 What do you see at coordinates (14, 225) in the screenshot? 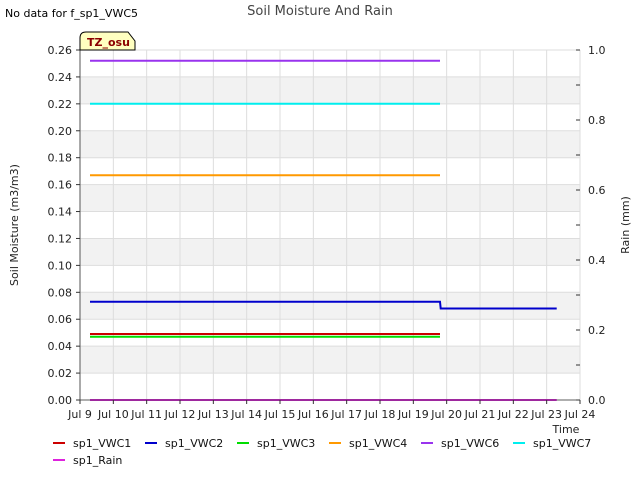
I see `y-axis-label: Soil Moisture (m3/m3)` at bounding box center [14, 225].